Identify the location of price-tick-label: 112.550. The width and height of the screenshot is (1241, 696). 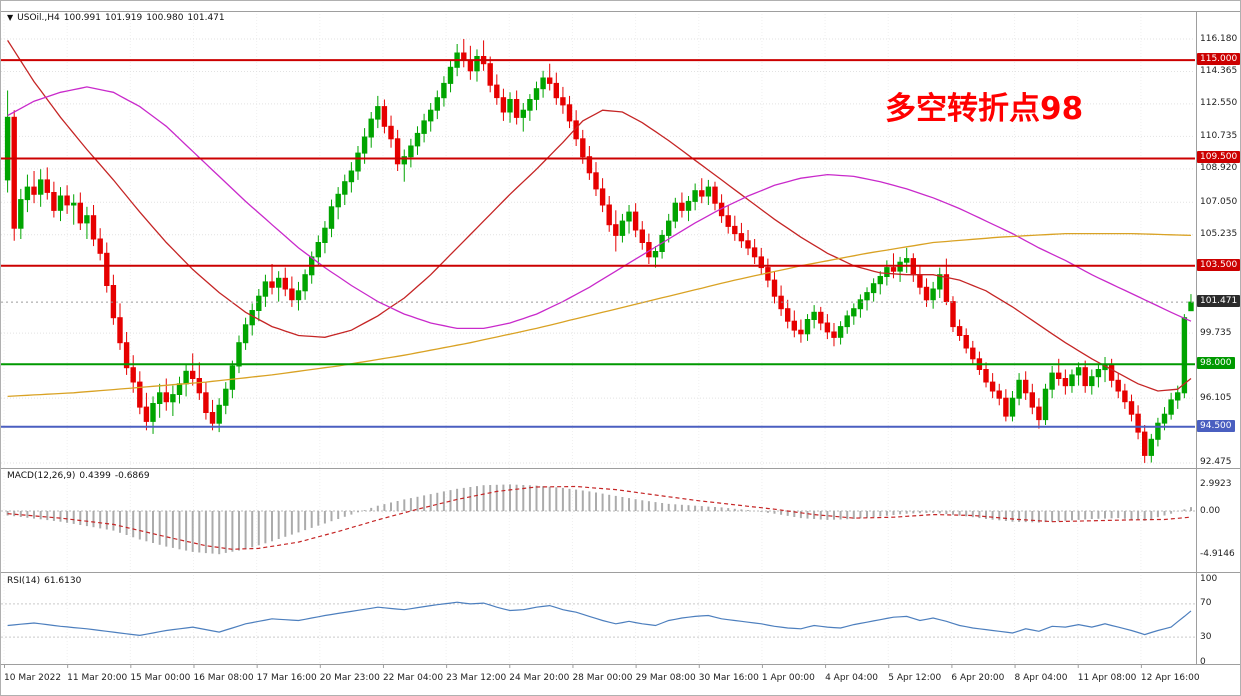
(1219, 103).